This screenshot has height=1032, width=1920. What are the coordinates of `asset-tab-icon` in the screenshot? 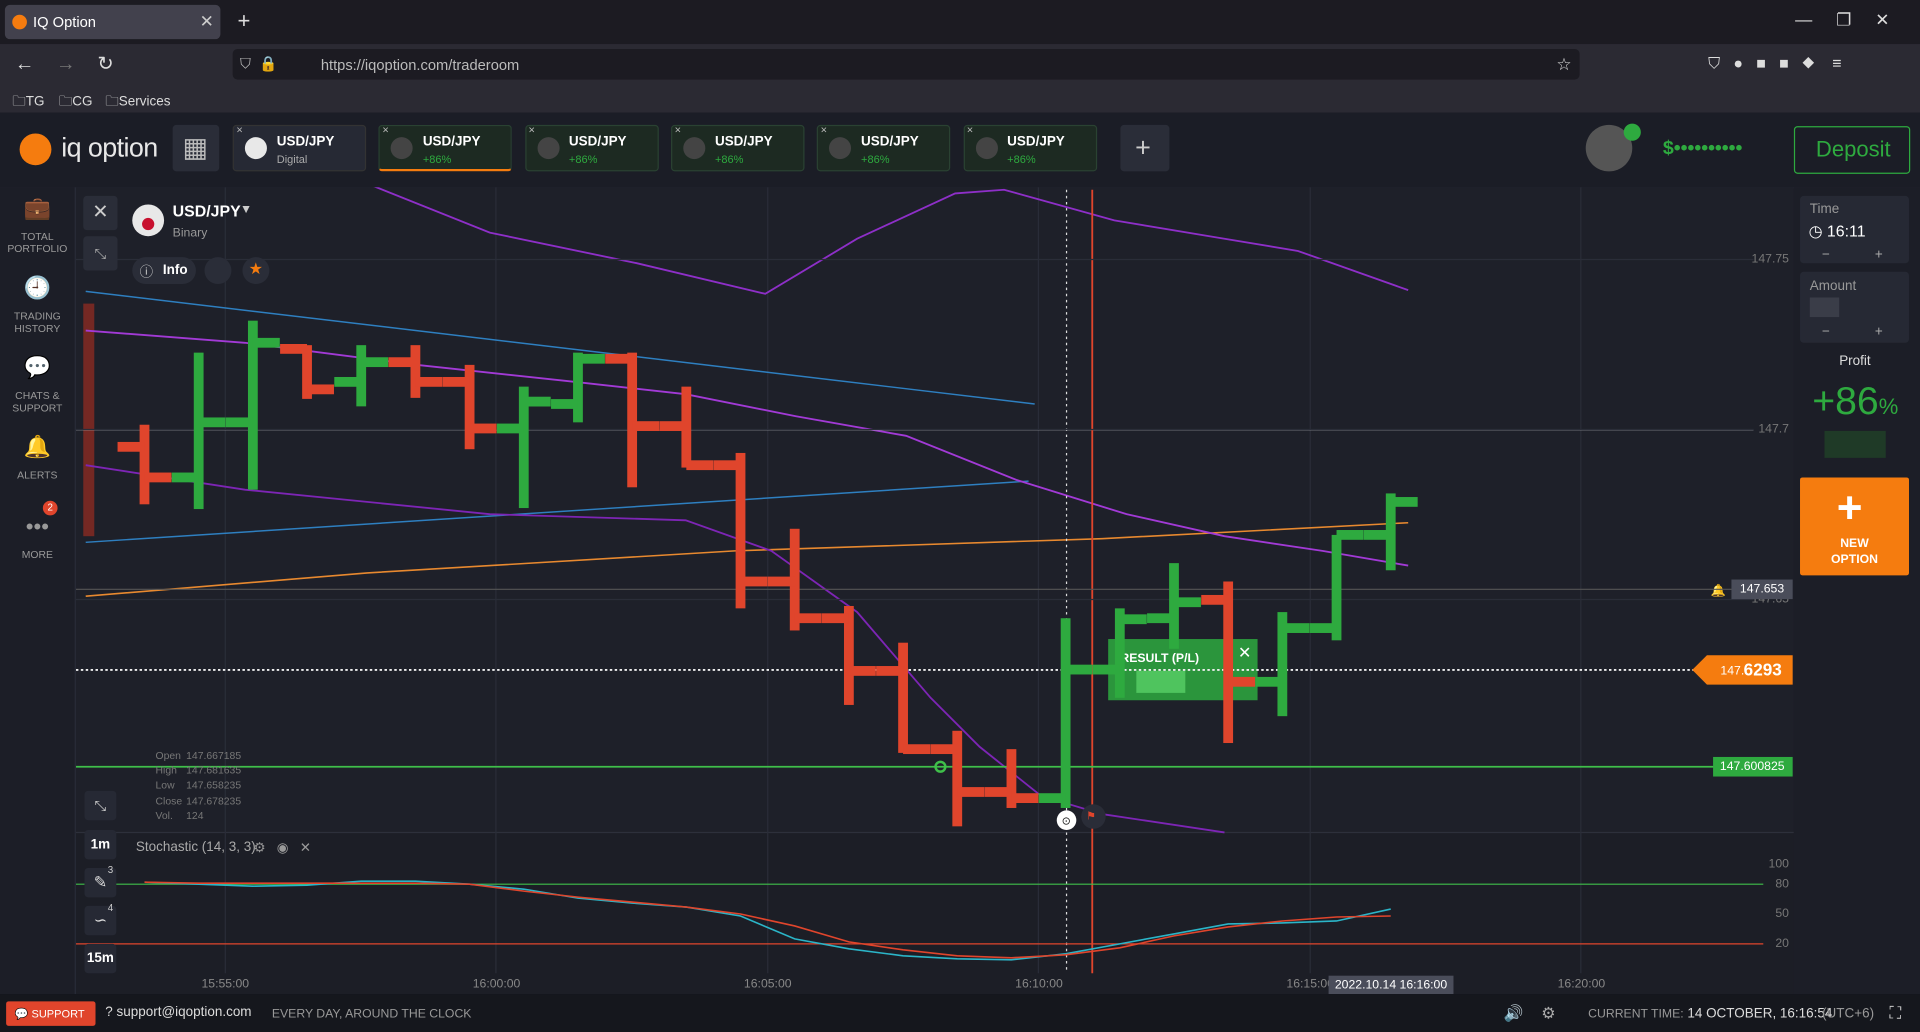 It's located at (694, 148).